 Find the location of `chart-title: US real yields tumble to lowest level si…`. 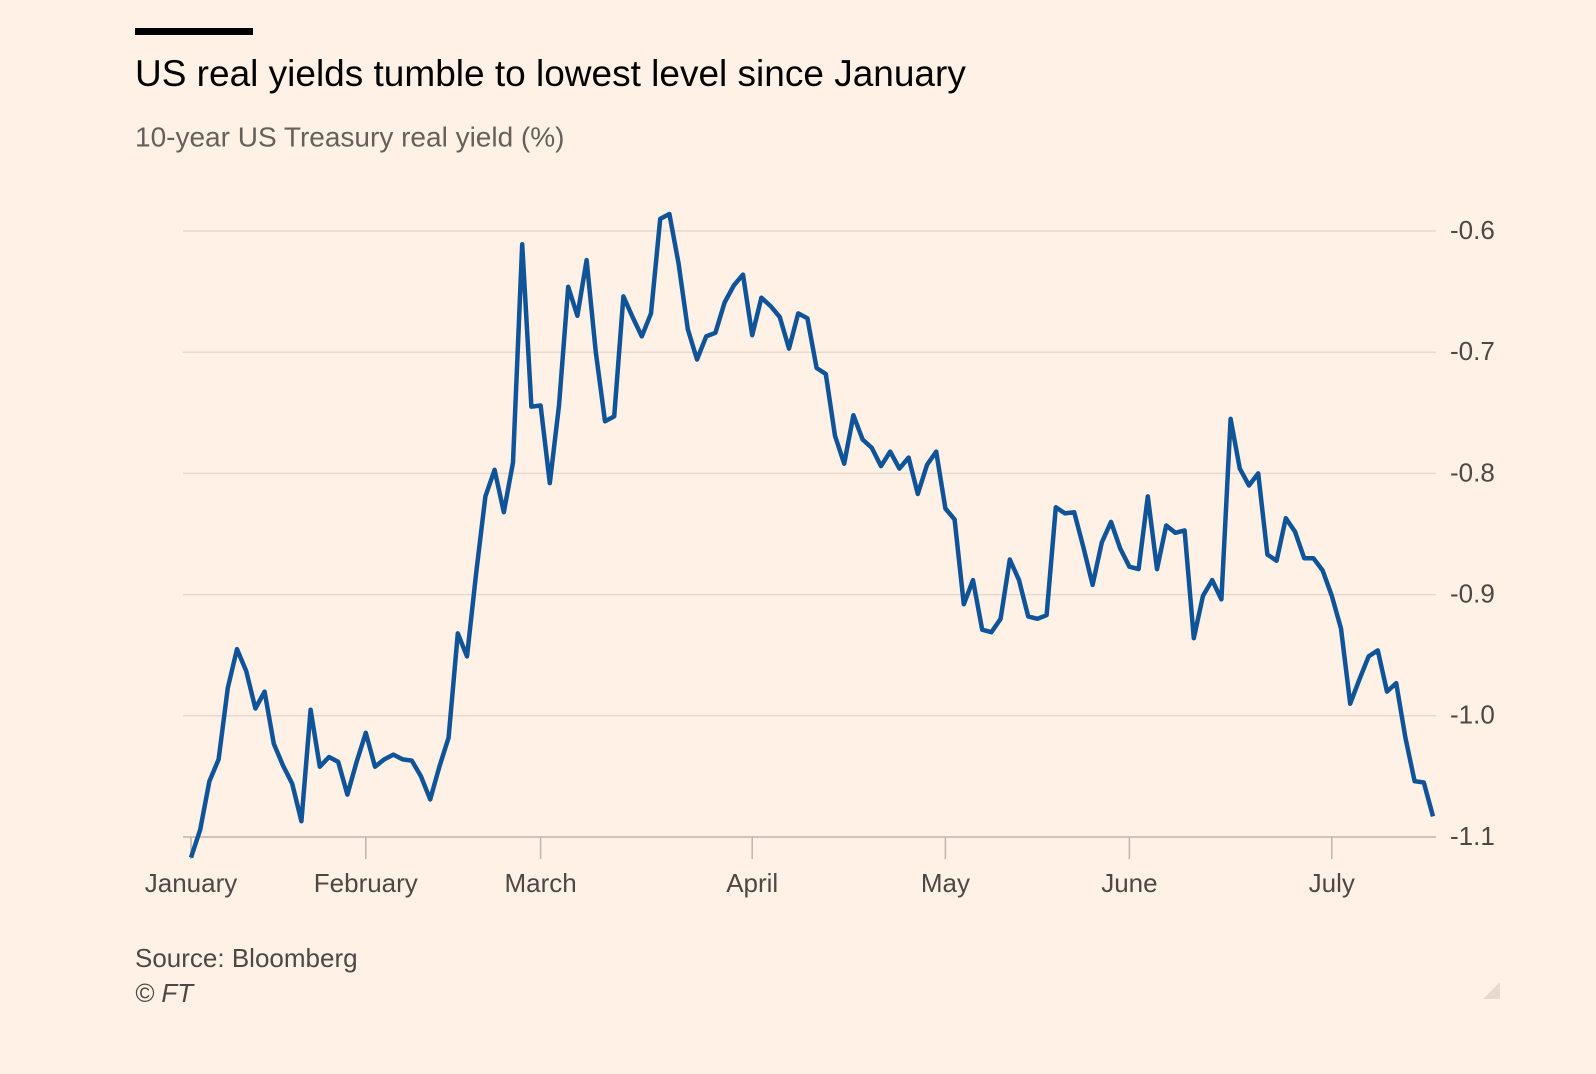

chart-title: US real yields tumble to lowest level si… is located at coordinates (550, 73).